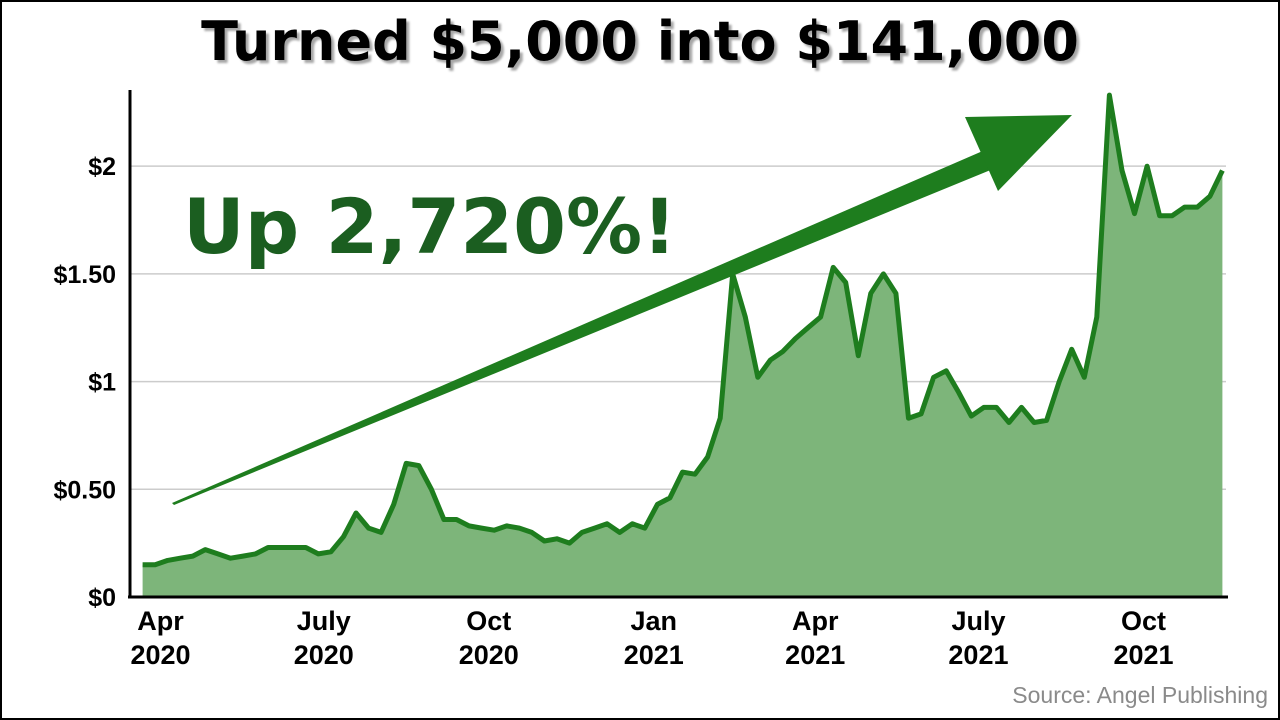 The height and width of the screenshot is (720, 1280). Describe the element at coordinates (84, 275) in the screenshot. I see `y-tick-label: $1.50` at that location.